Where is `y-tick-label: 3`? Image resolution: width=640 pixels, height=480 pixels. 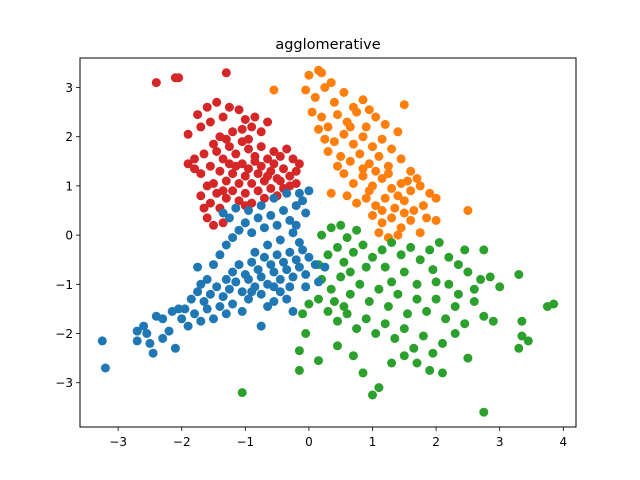 y-tick-label: 3 is located at coordinates (69, 88).